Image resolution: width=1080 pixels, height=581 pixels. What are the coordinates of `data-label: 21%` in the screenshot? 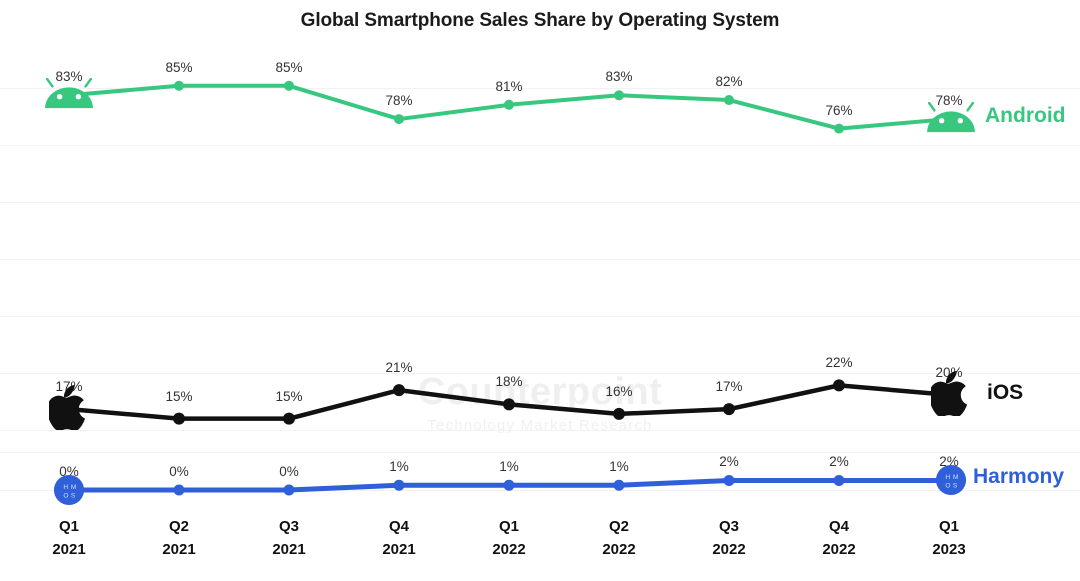 It's located at (399, 368).